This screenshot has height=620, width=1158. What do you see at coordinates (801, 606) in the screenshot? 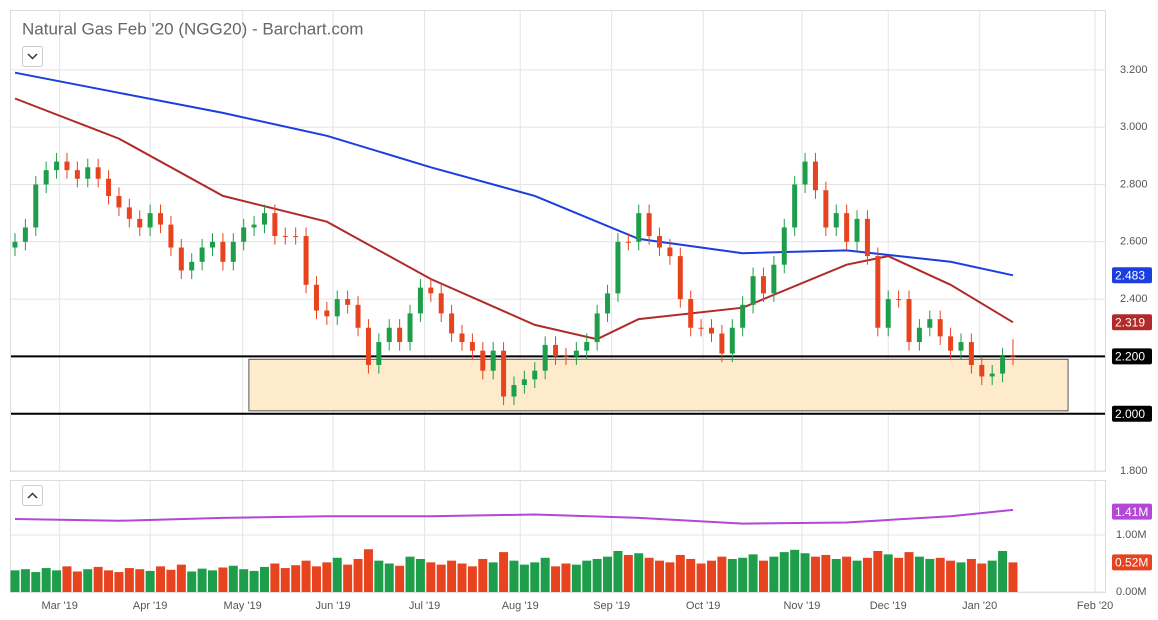
I see `x-tick-label: Nov '19` at bounding box center [801, 606].